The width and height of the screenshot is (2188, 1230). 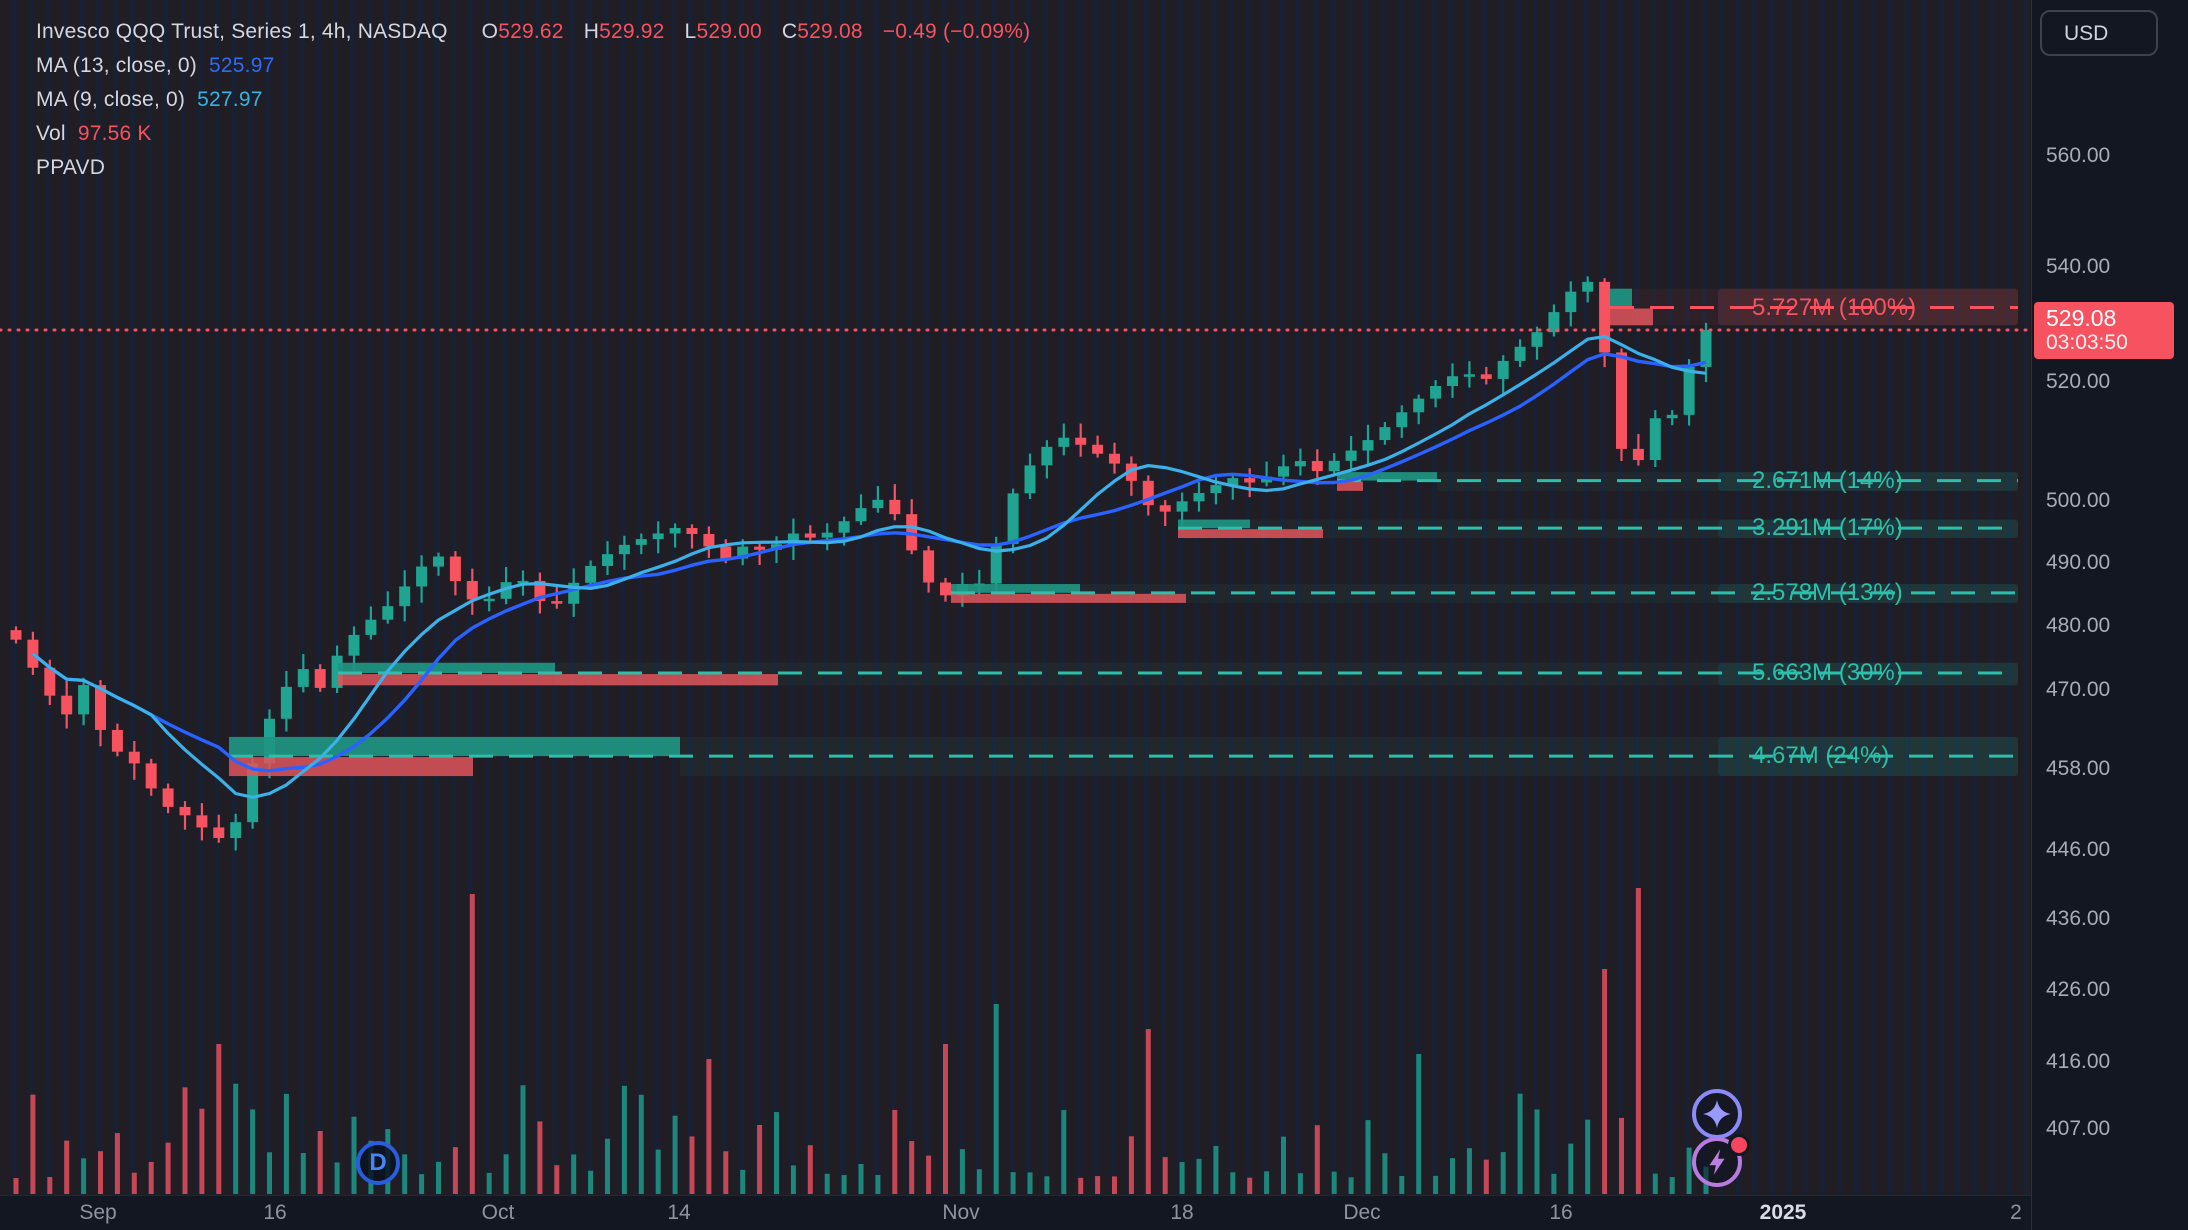 I want to click on time-tick-18: 18, so click(x=1182, y=1212).